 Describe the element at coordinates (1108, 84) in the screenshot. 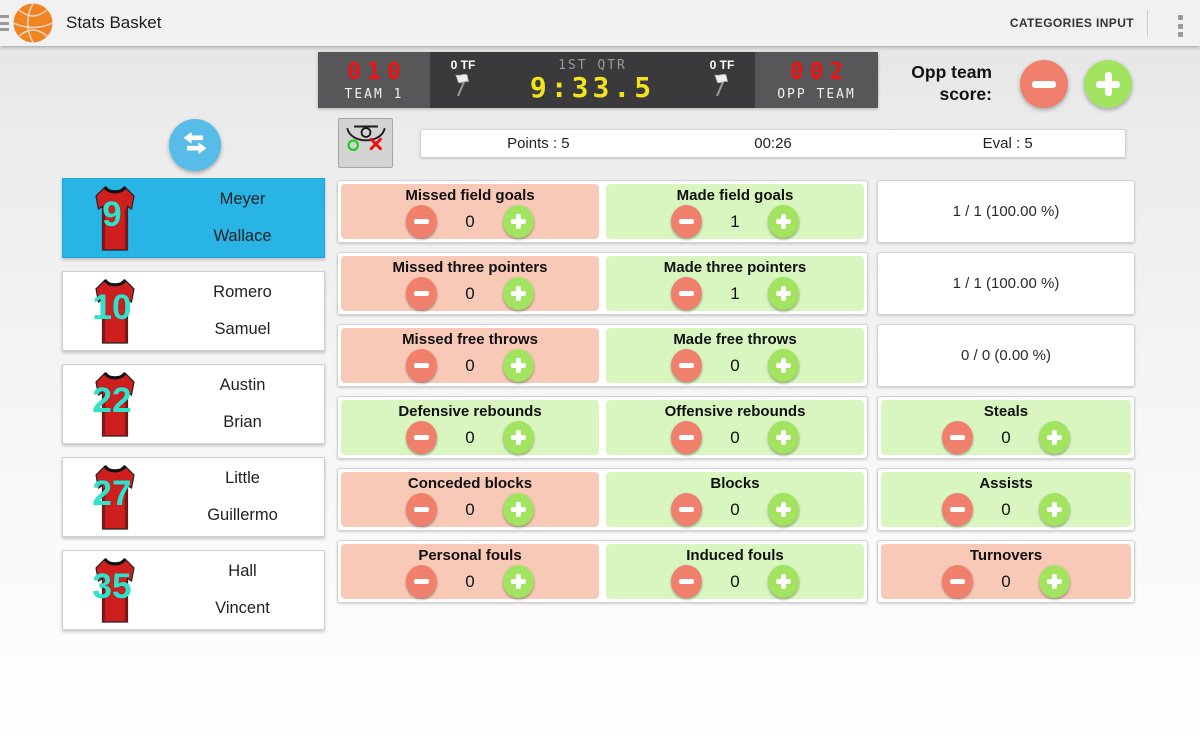

I see `opp-score-increment-button` at that location.